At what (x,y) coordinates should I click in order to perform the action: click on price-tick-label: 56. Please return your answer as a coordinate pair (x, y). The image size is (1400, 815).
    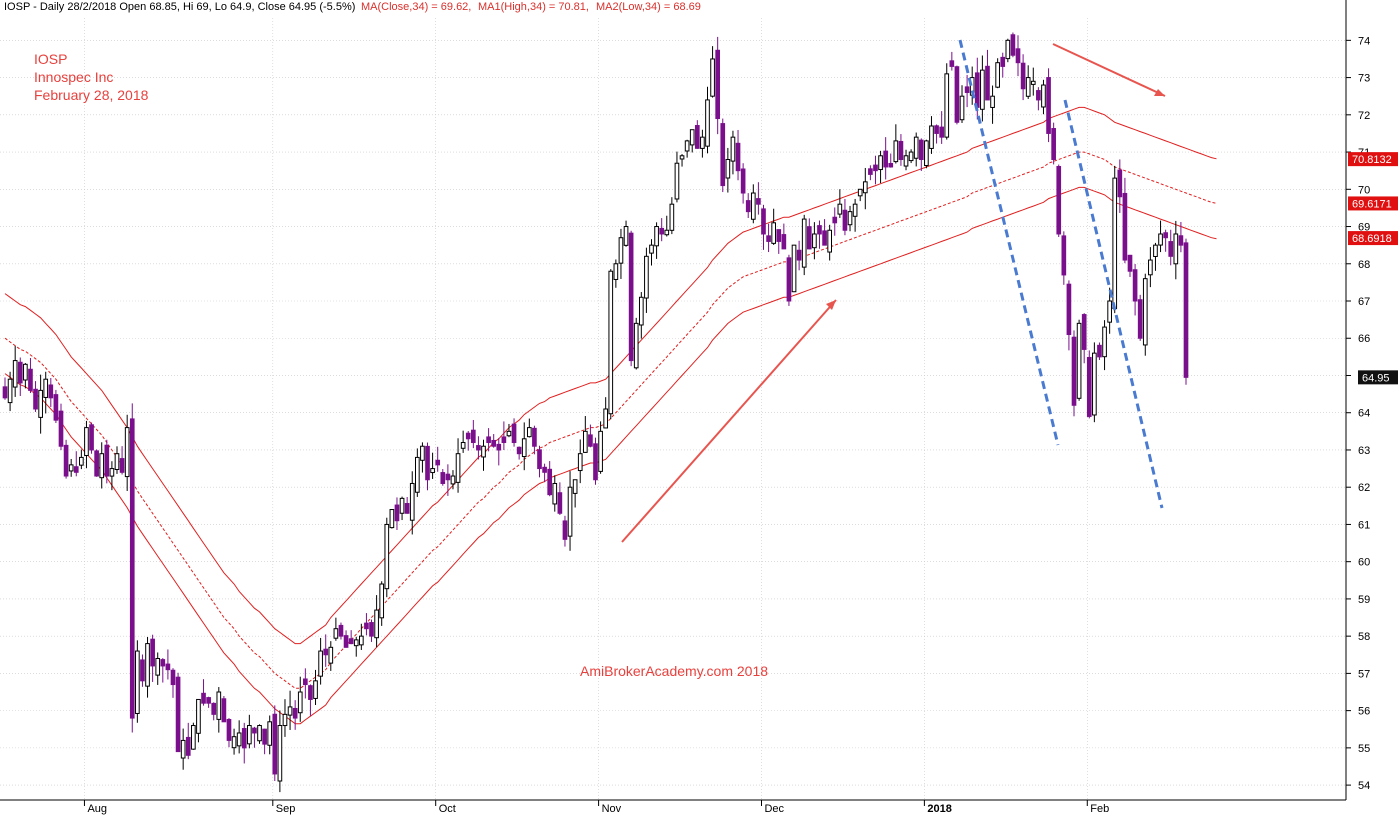
    Looking at the image, I should click on (1364, 712).